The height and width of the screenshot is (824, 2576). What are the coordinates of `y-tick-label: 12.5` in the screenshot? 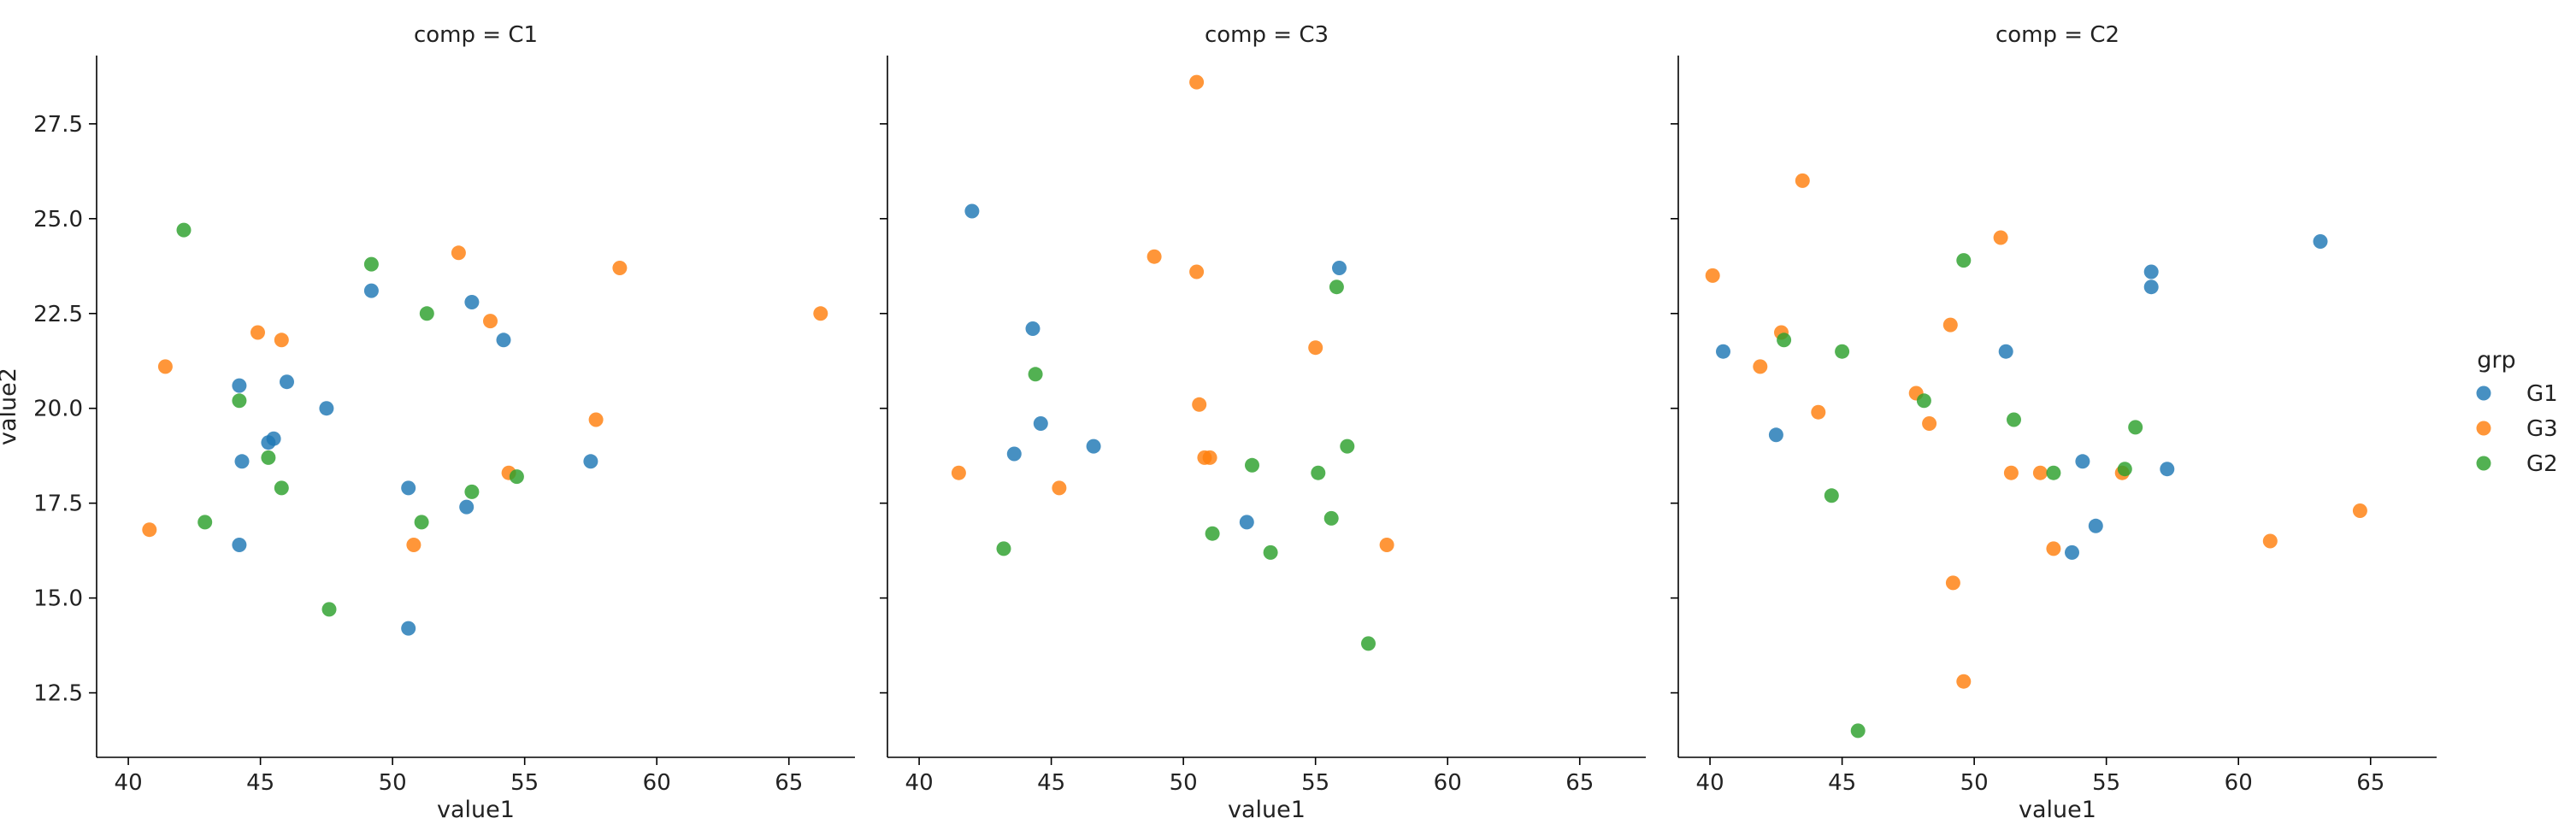 It's located at (58, 694).